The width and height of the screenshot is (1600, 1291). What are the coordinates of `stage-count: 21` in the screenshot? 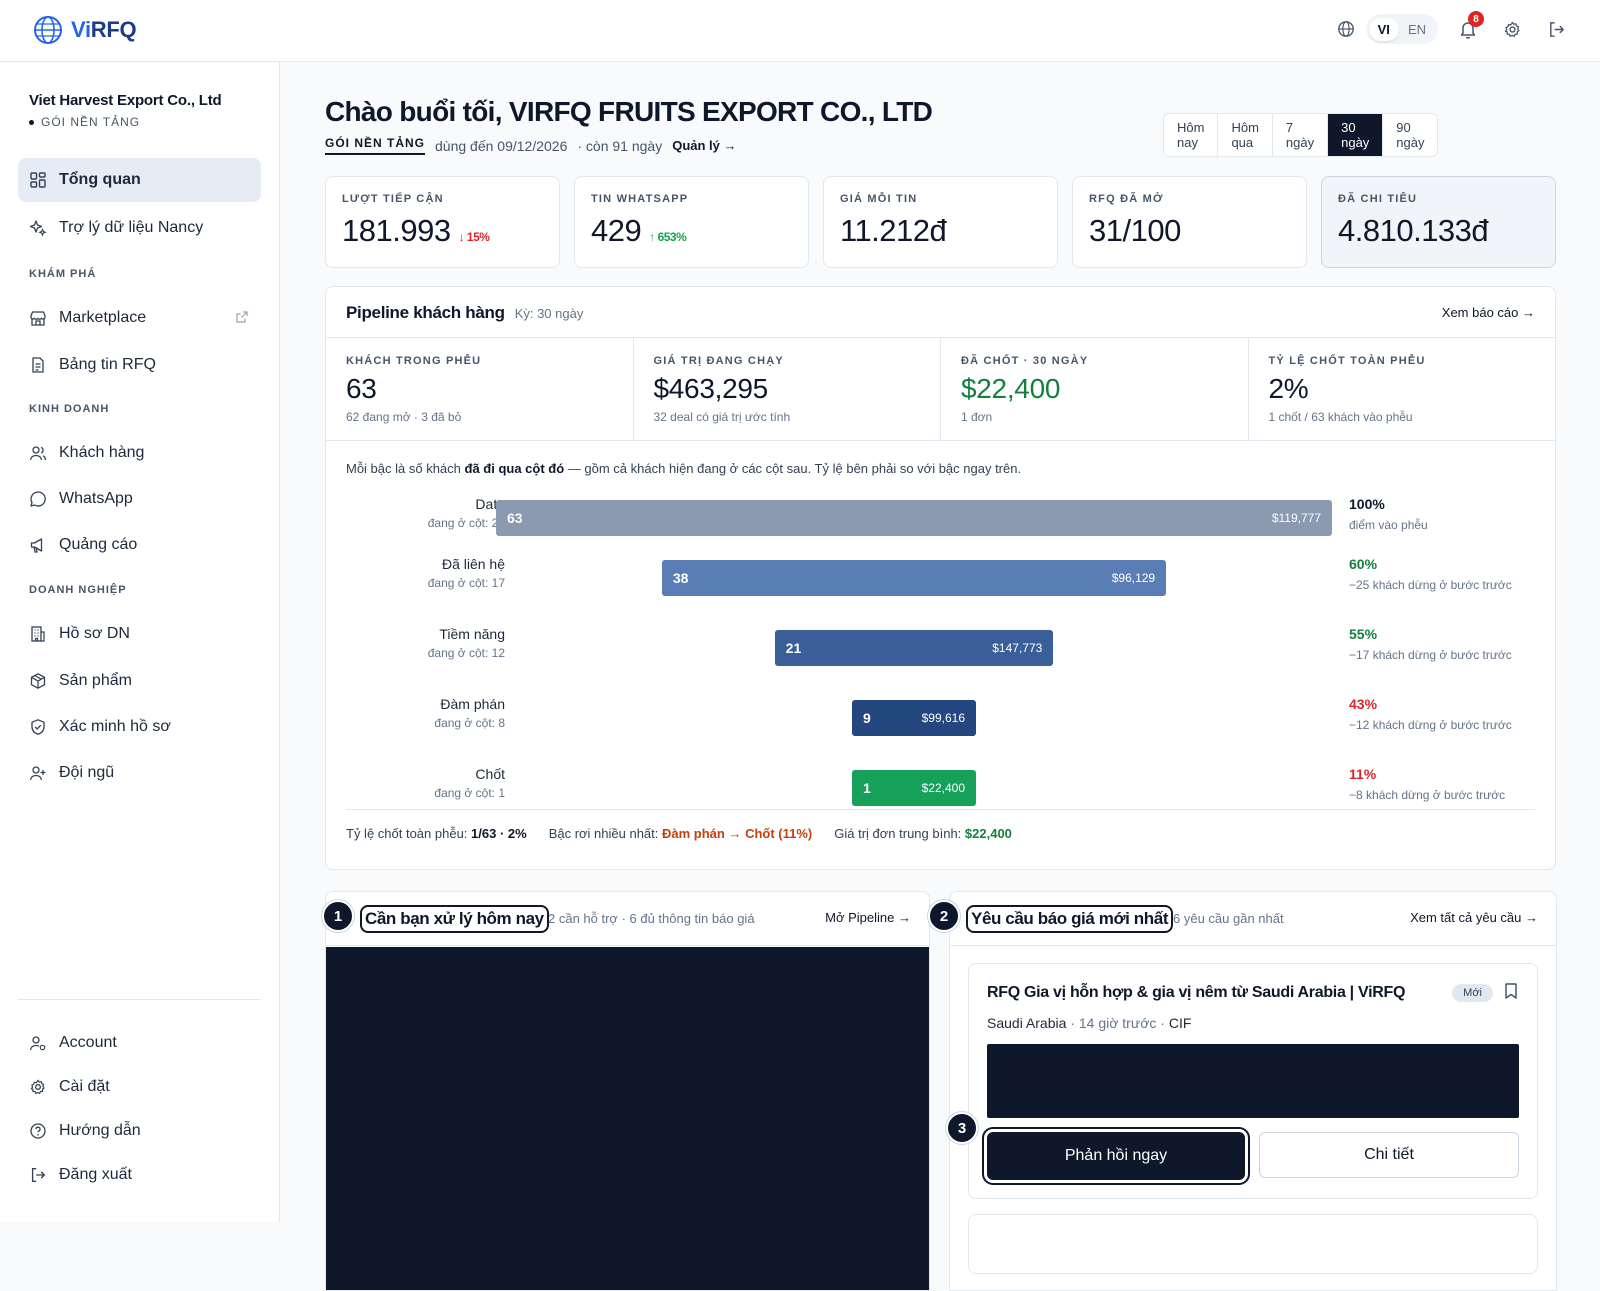 It's located at (793, 648).